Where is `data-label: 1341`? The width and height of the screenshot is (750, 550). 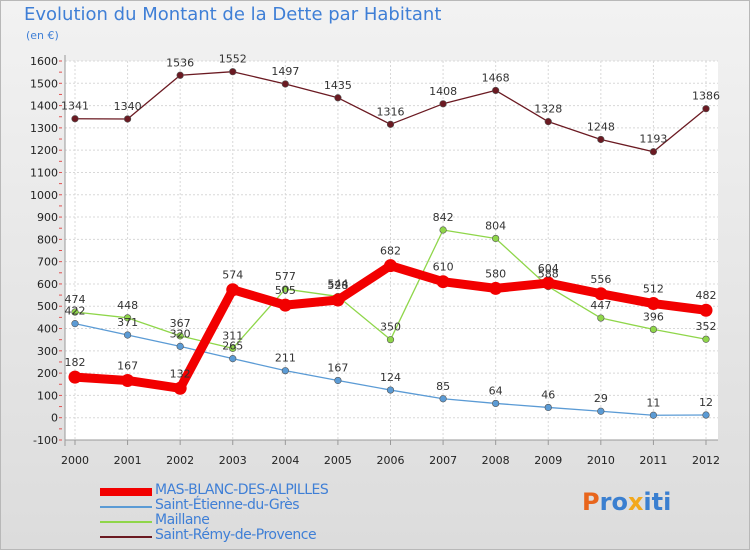 data-label: 1341 is located at coordinates (75, 106).